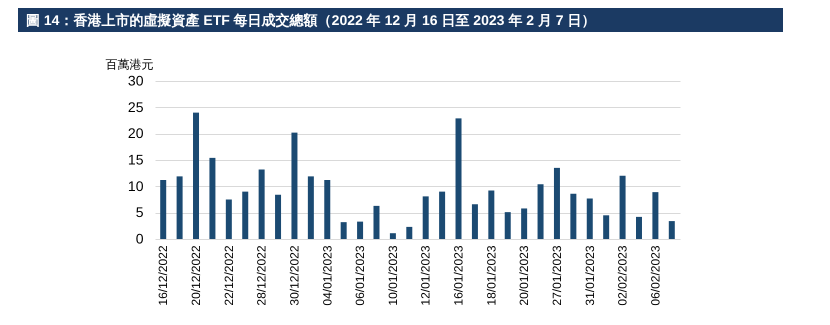  What do you see at coordinates (136, 160) in the screenshot?
I see `y-tick-label: 15` at bounding box center [136, 160].